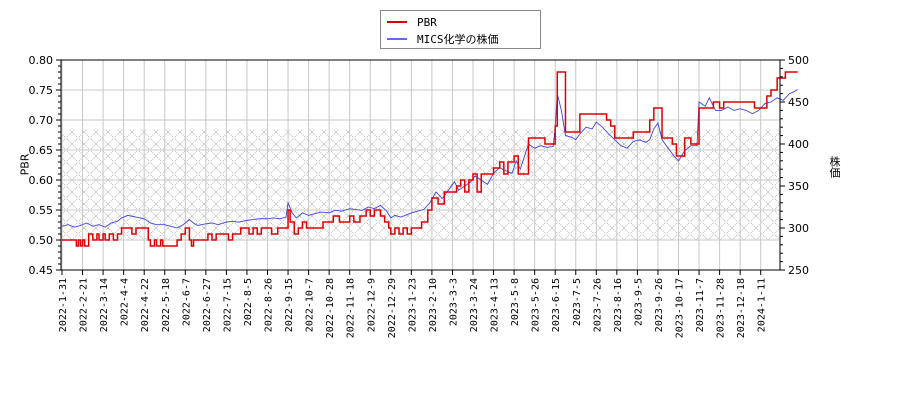  Describe the element at coordinates (45, 165) in the screenshot. I see `left-y-axis: 0.45 0.50 0.55 0.60 0.65 0.70 0.75 0.80` at that location.